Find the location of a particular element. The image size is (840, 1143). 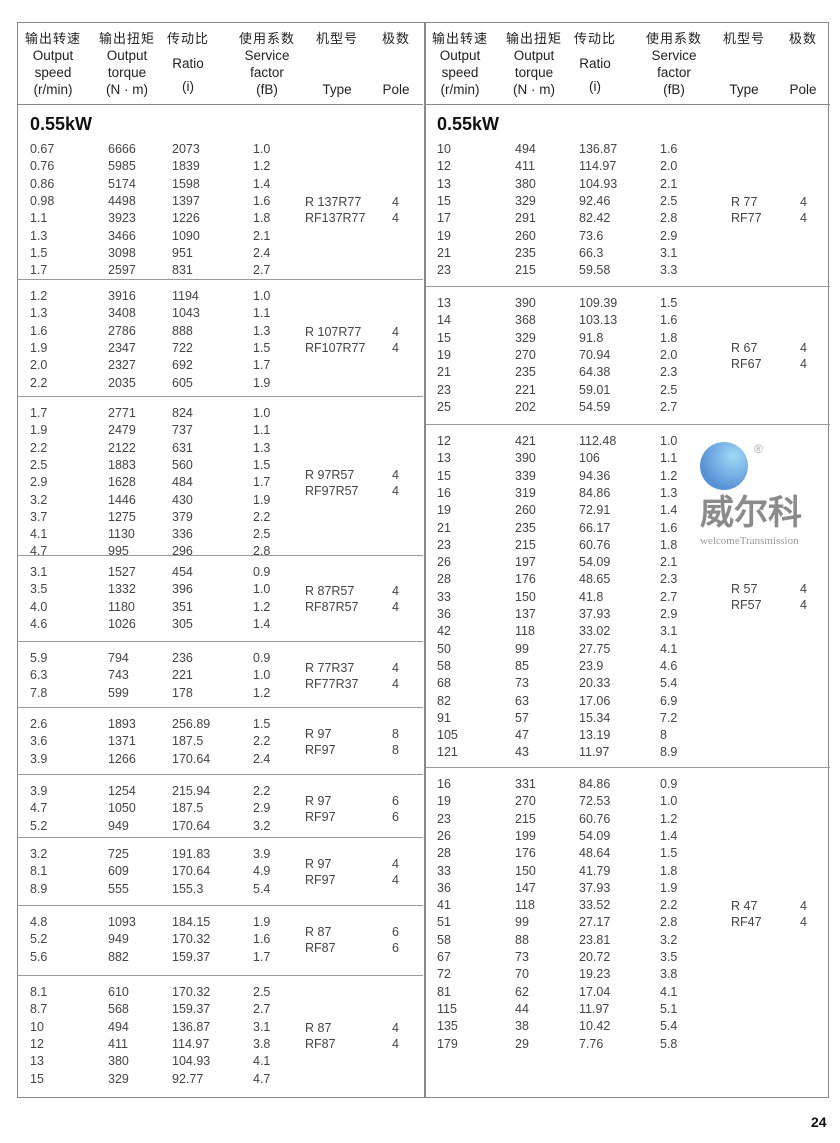

table-row: 179 29 7.76 5.8 is located at coordinates (627, 1044).